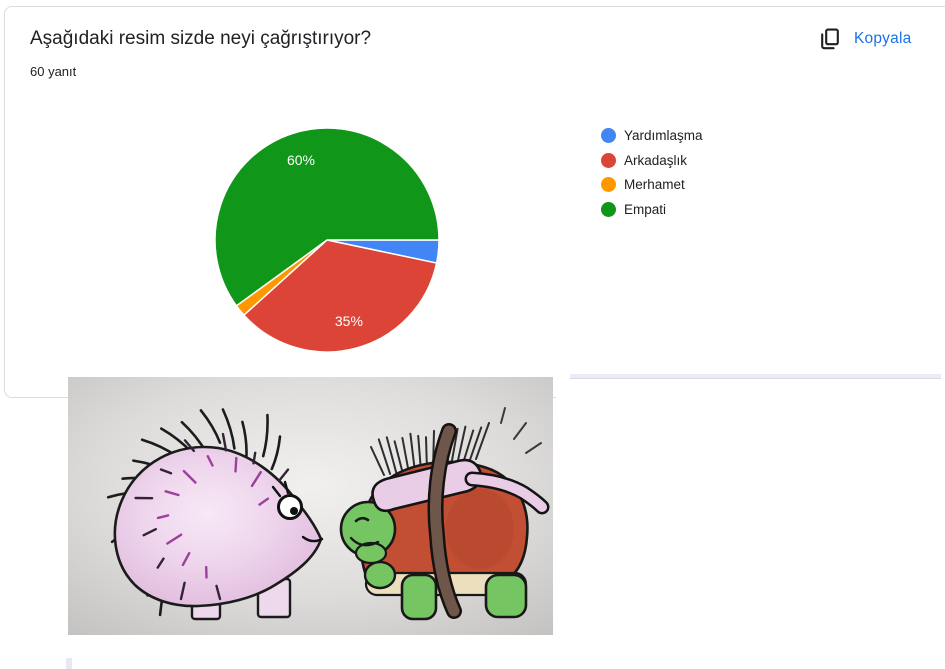  I want to click on hedgehog-pupil, so click(294, 511).